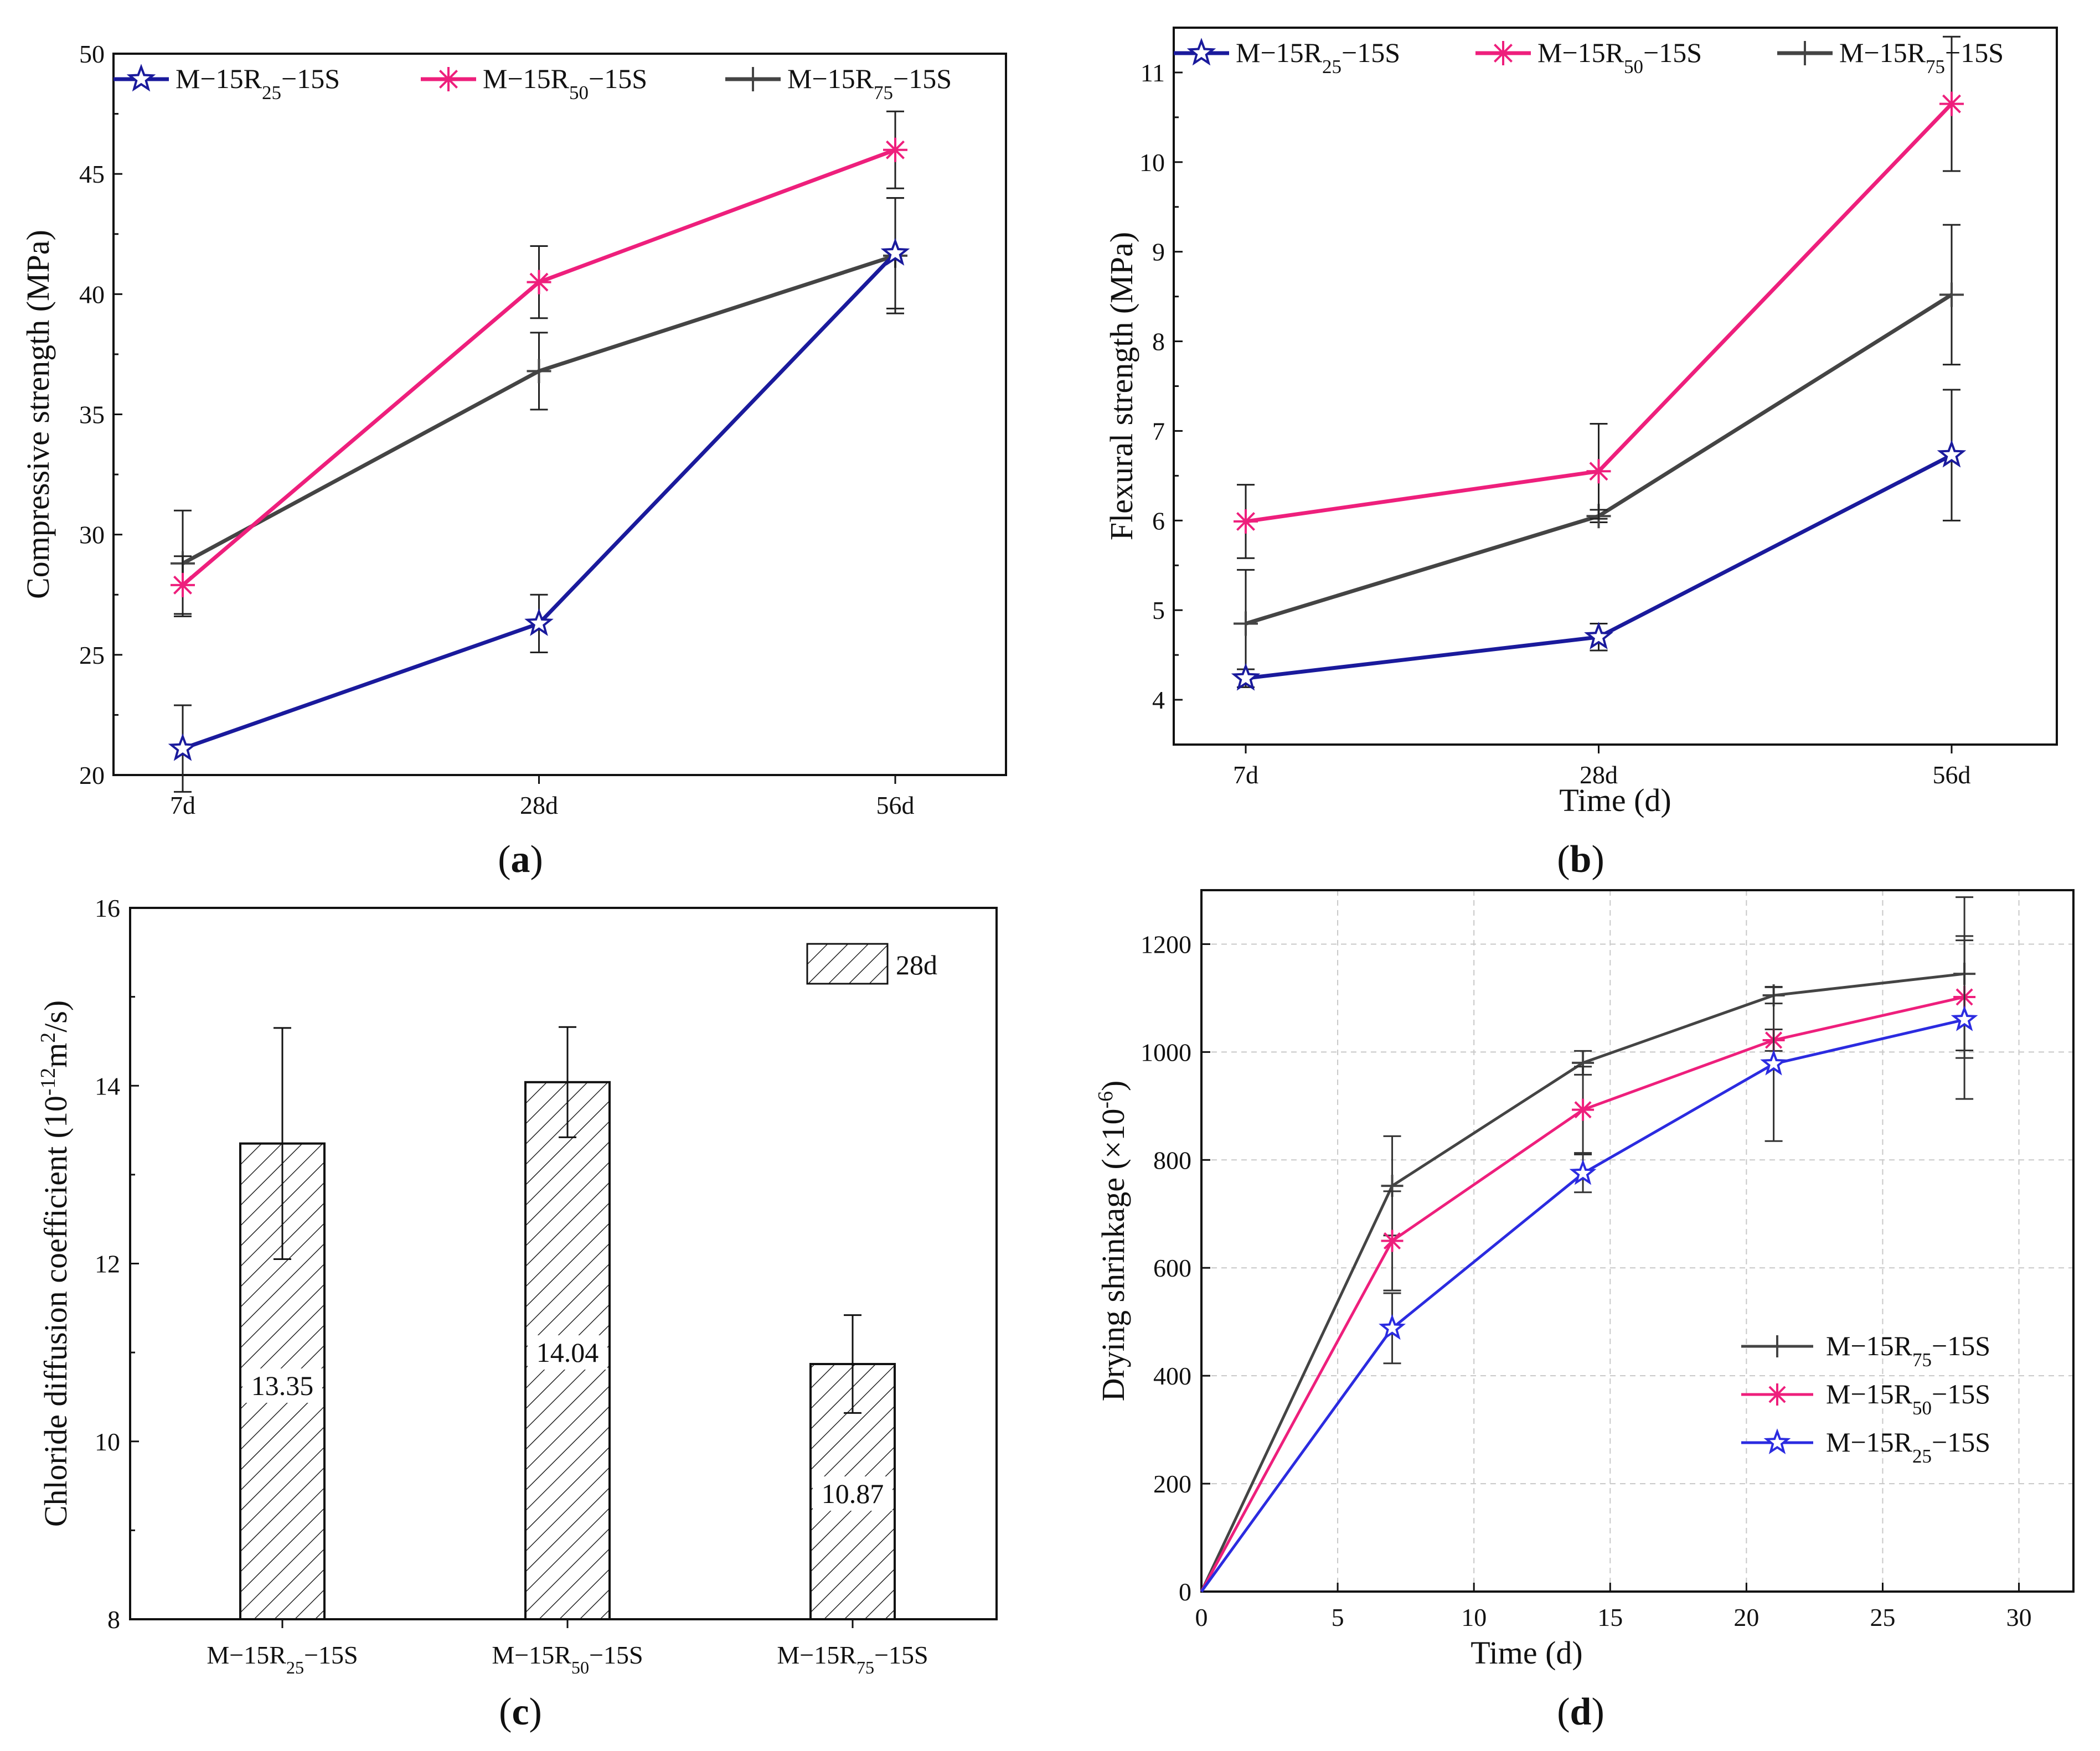 The image size is (2100, 1751). I want to click on y-tick-label: 4, so click(1158, 700).